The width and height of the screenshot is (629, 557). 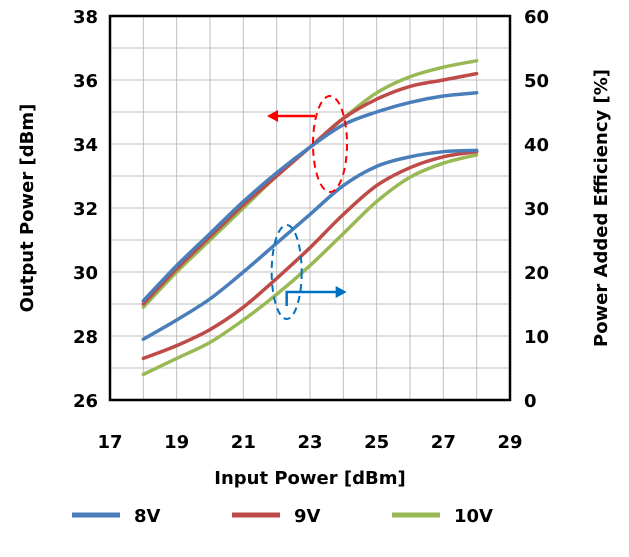 I want to click on y-left-tick-label: 28, so click(x=85, y=337).